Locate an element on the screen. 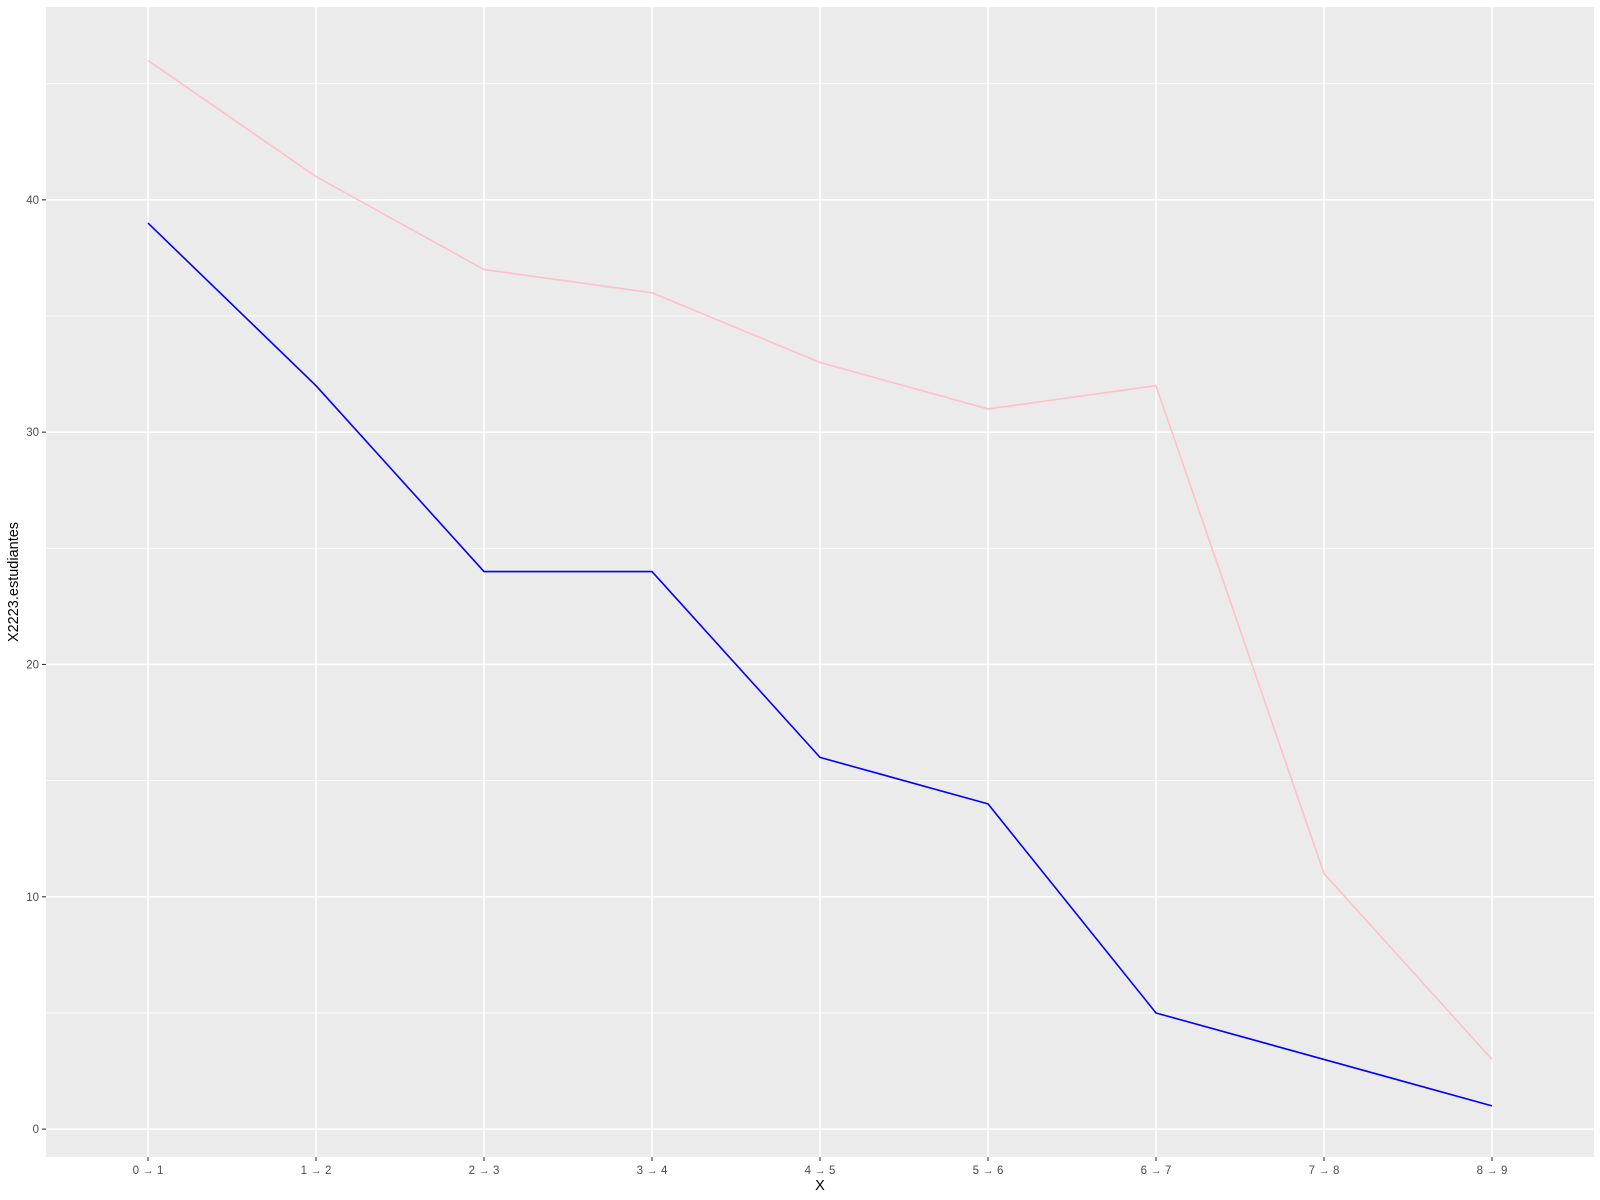 The height and width of the screenshot is (1200, 1600). x-axis-title: X is located at coordinates (820, 1186).